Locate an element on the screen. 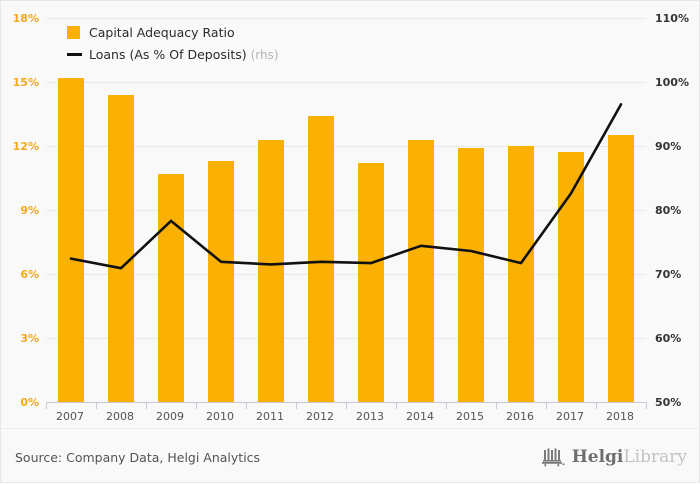 The height and width of the screenshot is (484, 700). left-axis-tick-6: 6% is located at coordinates (29, 274).